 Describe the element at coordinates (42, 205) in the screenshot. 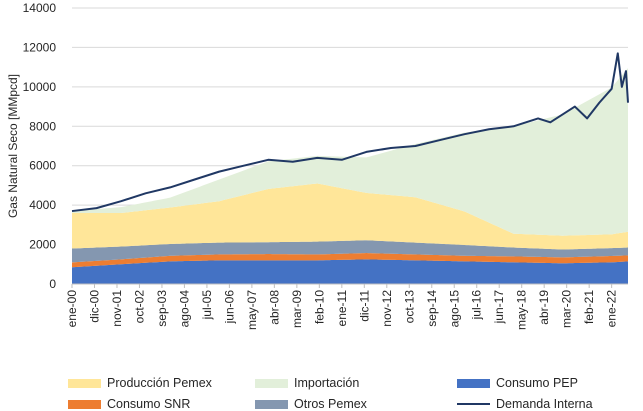

I see `y-tick-label: 4000` at that location.